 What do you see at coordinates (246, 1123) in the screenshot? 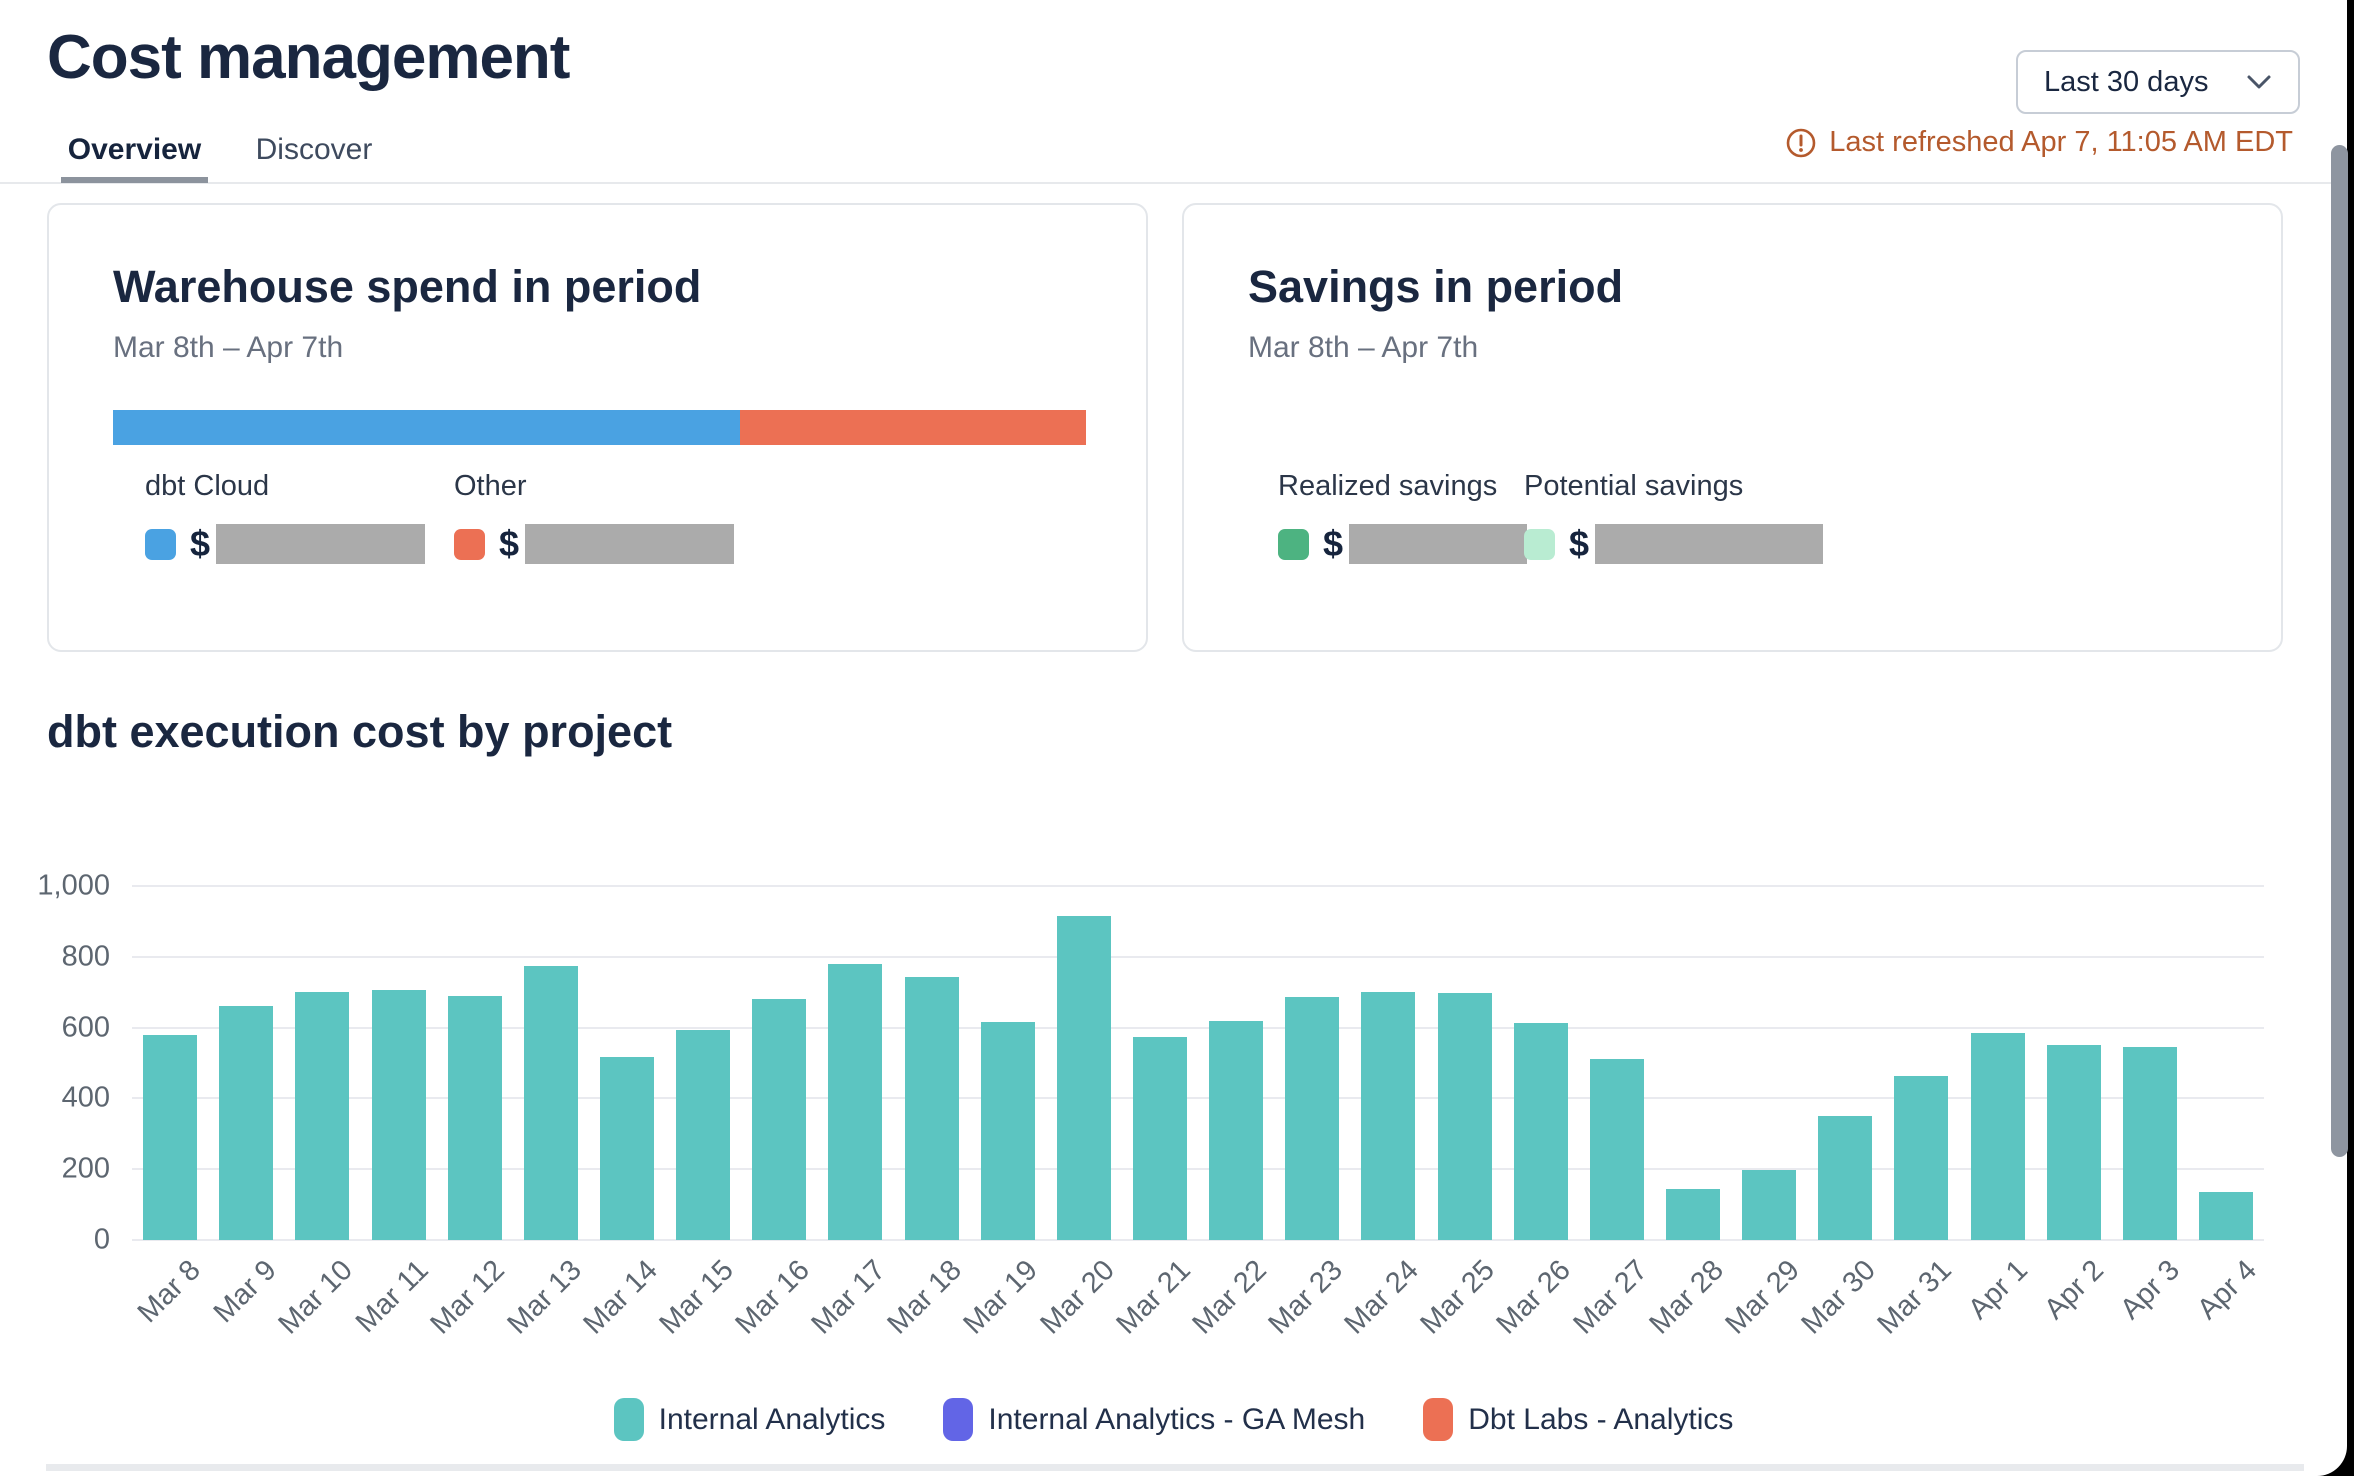
I see `bar-Mar 9` at bounding box center [246, 1123].